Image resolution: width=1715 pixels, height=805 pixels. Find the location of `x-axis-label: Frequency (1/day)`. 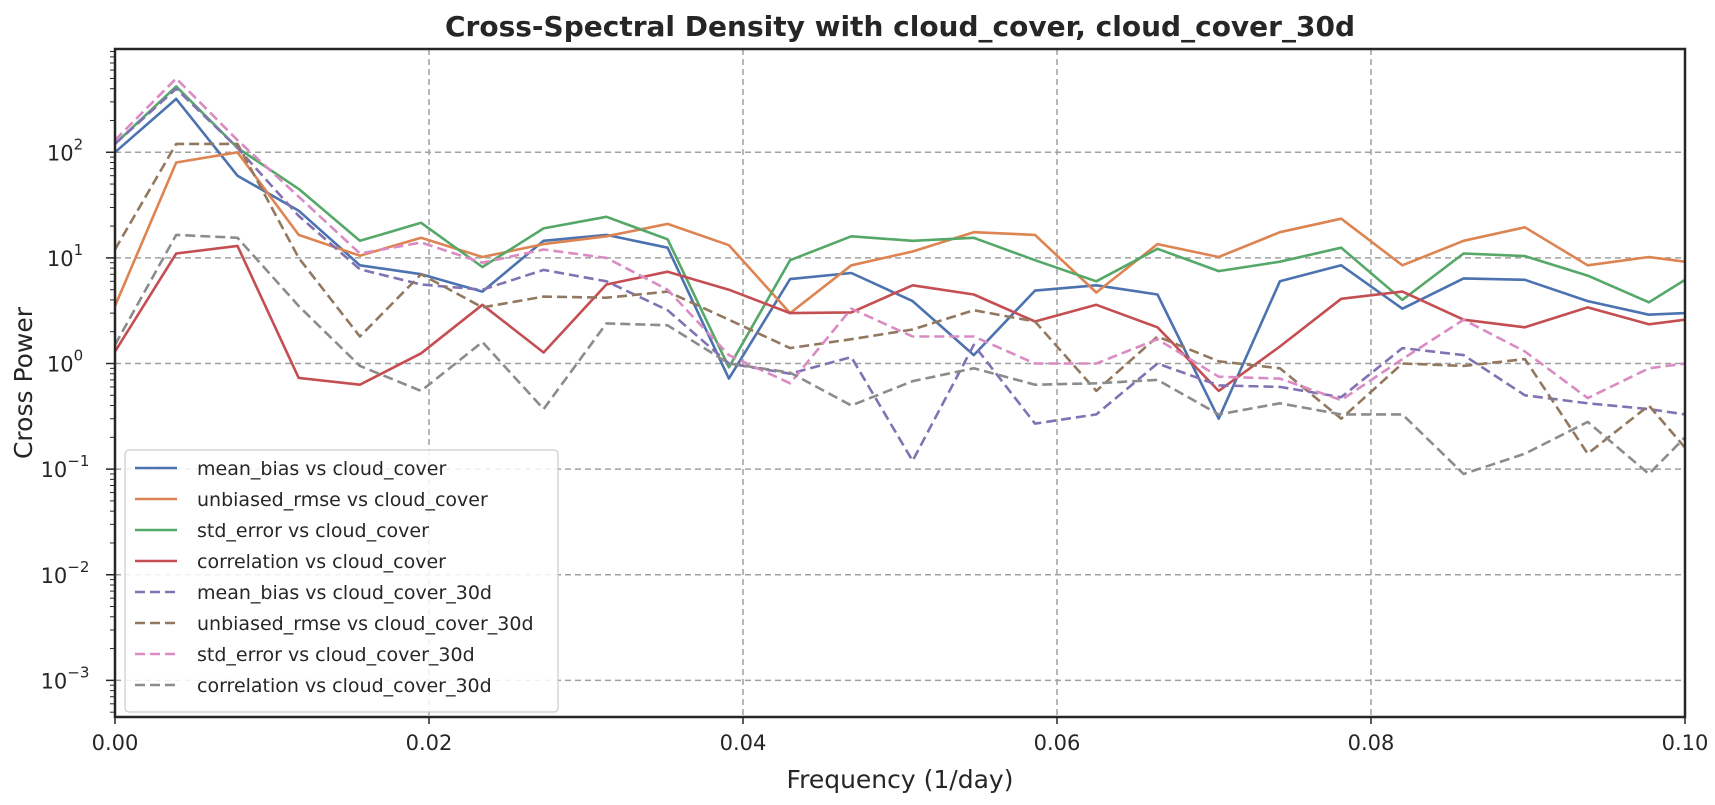

x-axis-label: Frequency (1/day) is located at coordinates (900, 779).